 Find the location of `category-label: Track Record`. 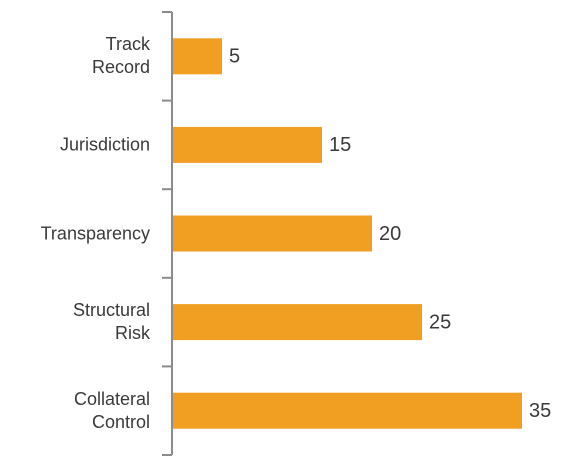

category-label: Track Record is located at coordinates (120, 56).